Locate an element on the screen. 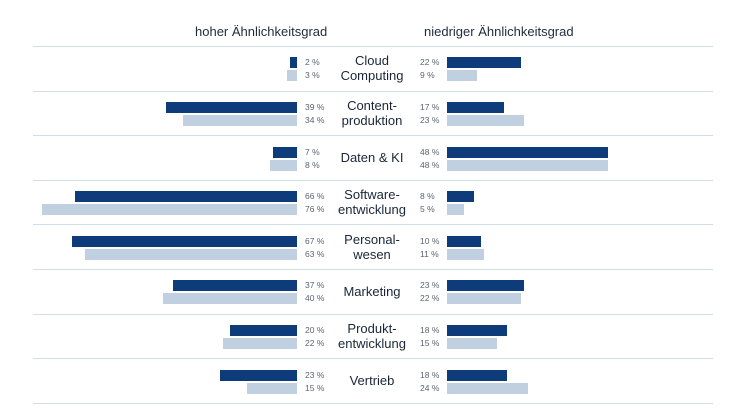 The height and width of the screenshot is (419, 746). left-value-label: 34 % is located at coordinates (315, 120).